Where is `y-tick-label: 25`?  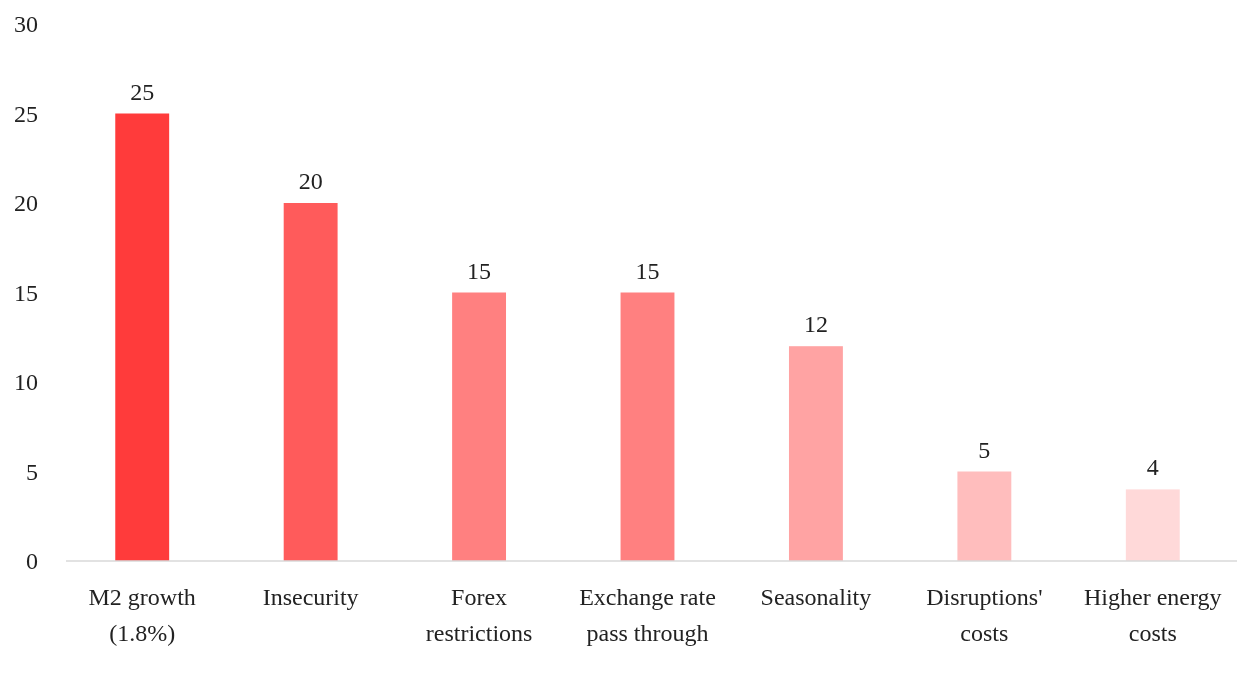
y-tick-label: 25 is located at coordinates (26, 113).